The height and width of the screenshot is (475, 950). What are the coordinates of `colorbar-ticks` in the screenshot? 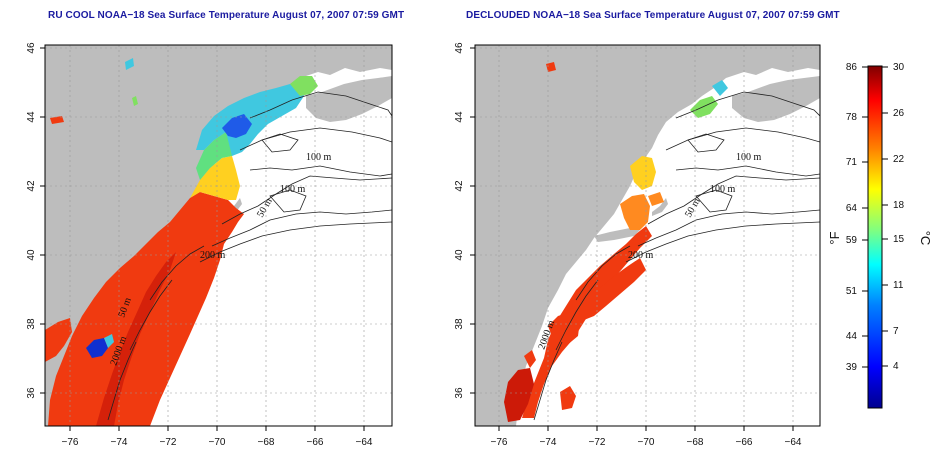 It's located at (875, 217).